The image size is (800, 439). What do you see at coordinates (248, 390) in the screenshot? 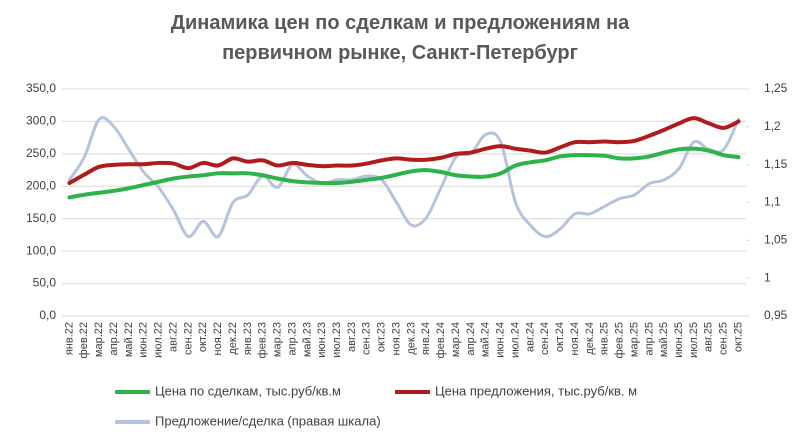
I see `legend-label: Цена по сделкам, тыс.руб/кв.м` at bounding box center [248, 390].